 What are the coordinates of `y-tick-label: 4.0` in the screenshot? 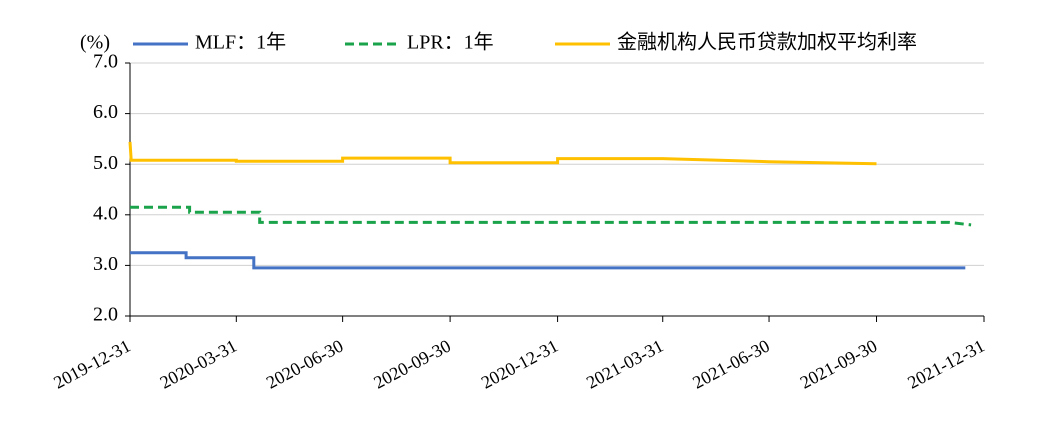 It's located at (105, 213).